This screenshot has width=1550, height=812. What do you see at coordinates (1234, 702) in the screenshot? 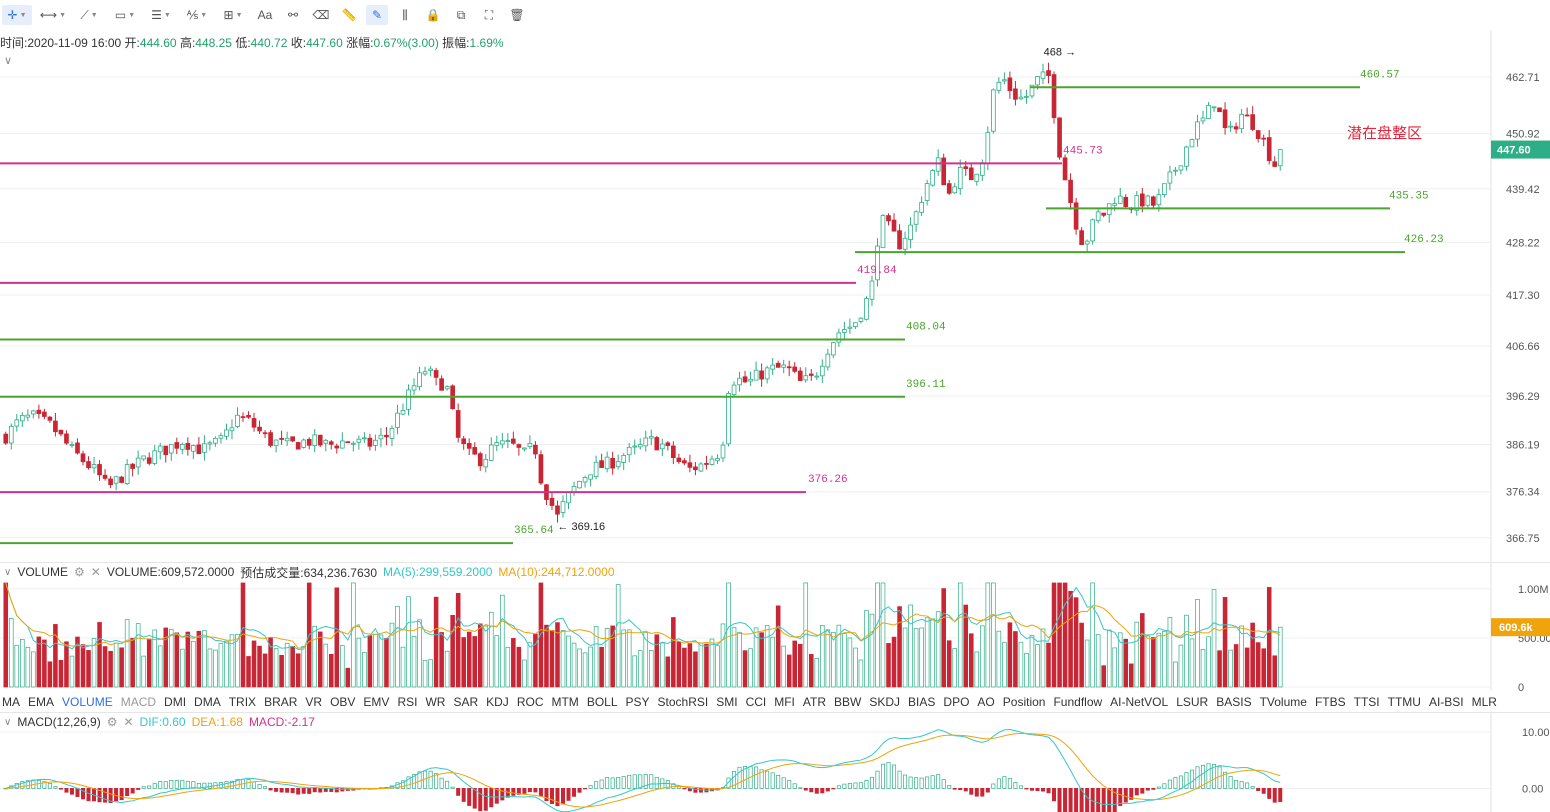
I see `indicator-tab-basis: BASIS` at bounding box center [1234, 702].